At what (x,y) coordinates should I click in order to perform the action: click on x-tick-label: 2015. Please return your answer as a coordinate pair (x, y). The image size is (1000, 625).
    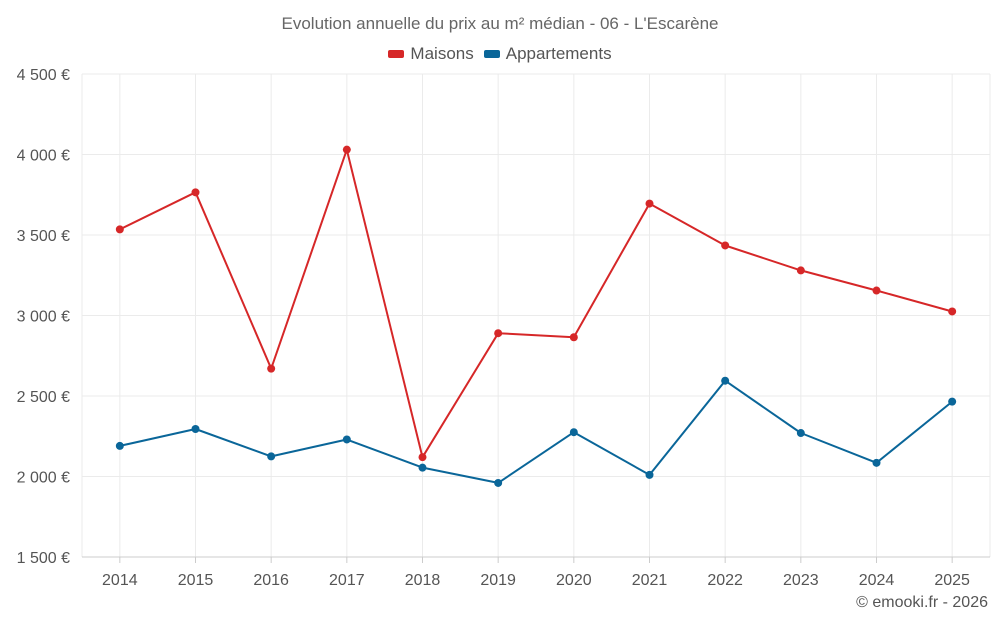
    Looking at the image, I should click on (196, 580).